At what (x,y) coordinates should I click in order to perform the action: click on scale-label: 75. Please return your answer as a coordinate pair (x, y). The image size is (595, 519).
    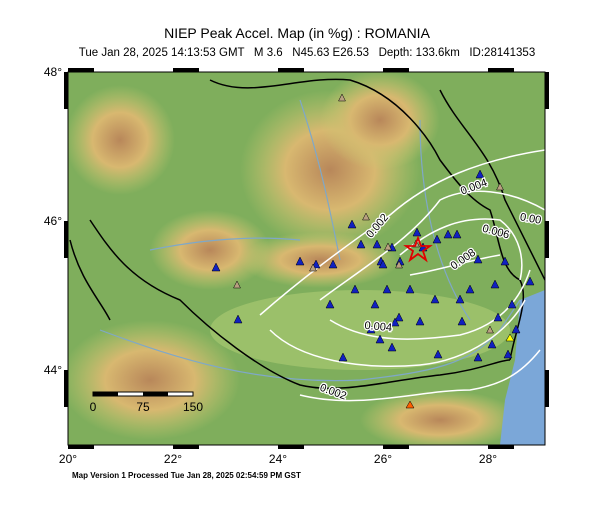
    Looking at the image, I should click on (143, 407).